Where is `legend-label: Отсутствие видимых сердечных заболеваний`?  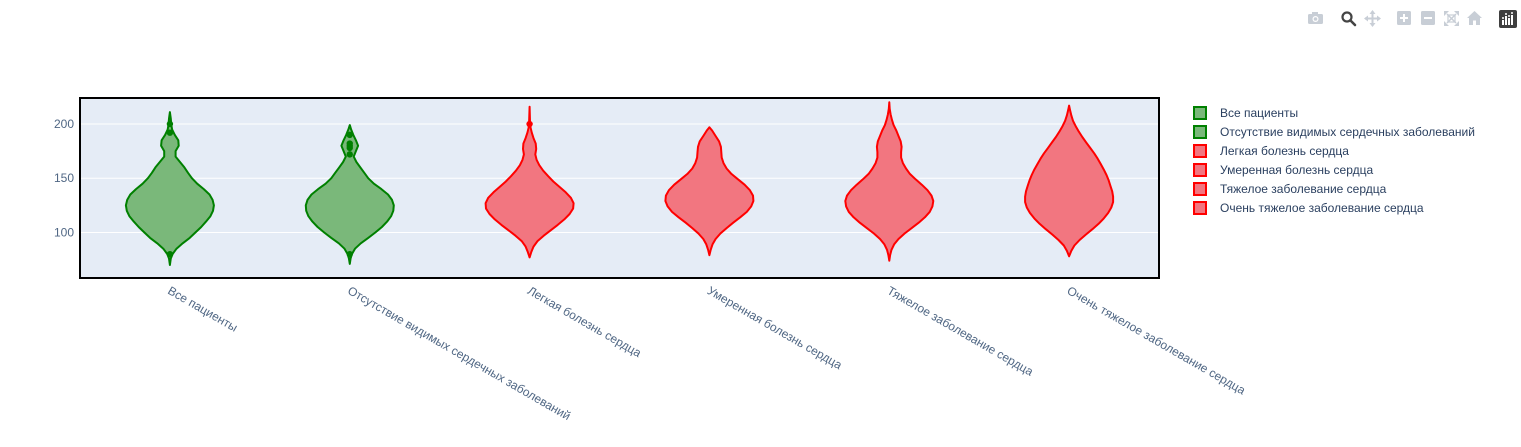 legend-label: Отсутствие видимых сердечных заболеваний is located at coordinates (1347, 132).